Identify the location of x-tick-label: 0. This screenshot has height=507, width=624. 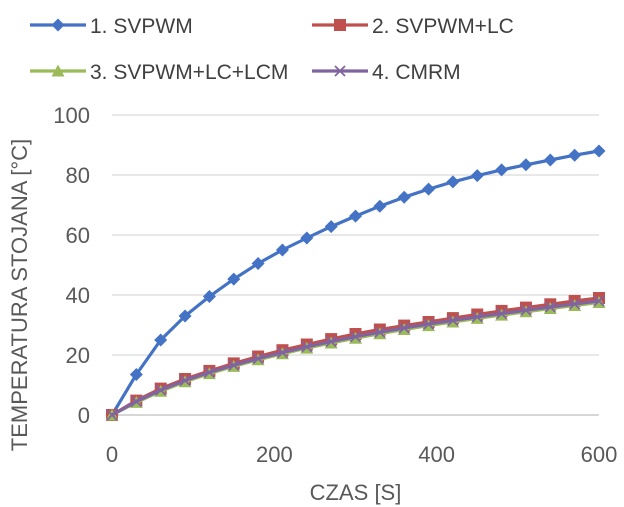
(112, 454).